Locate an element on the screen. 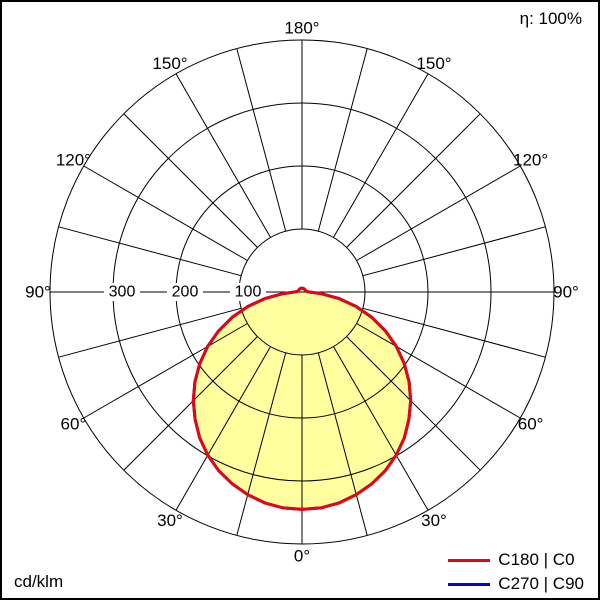  legend-item: C180 | C0 is located at coordinates (516, 560).